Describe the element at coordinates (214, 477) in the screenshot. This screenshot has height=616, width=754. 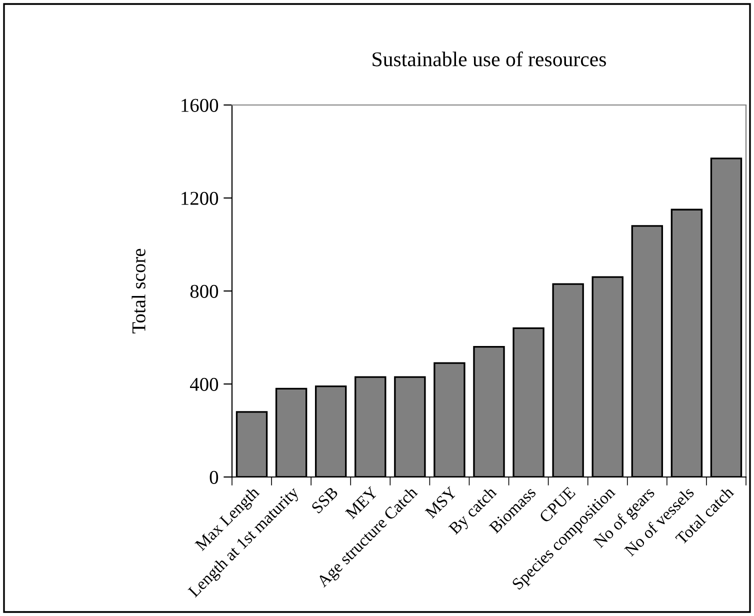
I see `y-tick-label: 0` at that location.